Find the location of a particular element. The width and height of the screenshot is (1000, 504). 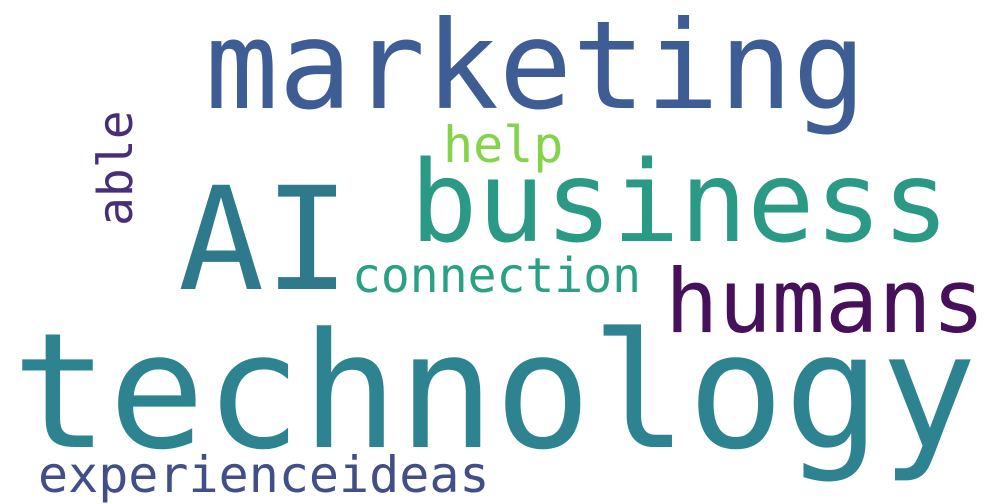

word-experienceideas: experienceideas is located at coordinates (264, 475).